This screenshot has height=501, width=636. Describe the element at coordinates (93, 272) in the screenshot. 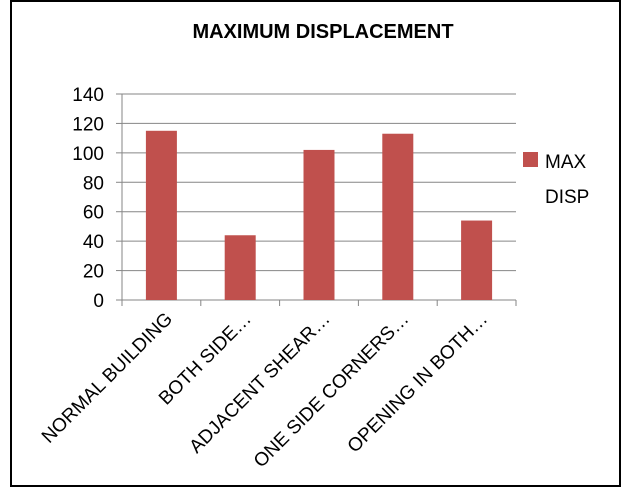

I see `y-tick-label: 20` at that location.